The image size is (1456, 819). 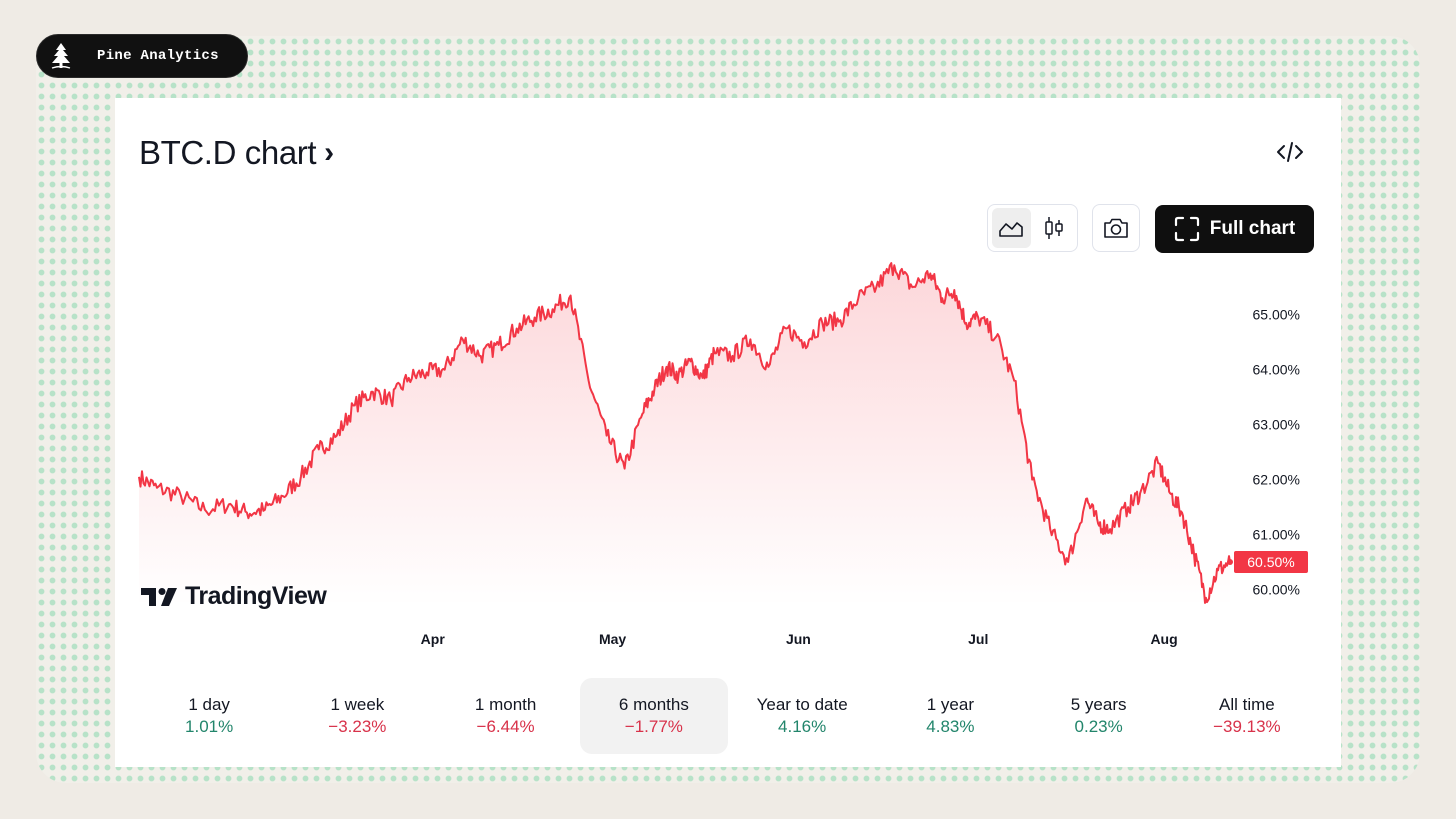 What do you see at coordinates (209, 716) in the screenshot?
I see `period-1-day: 1 day 1.01%` at bounding box center [209, 716].